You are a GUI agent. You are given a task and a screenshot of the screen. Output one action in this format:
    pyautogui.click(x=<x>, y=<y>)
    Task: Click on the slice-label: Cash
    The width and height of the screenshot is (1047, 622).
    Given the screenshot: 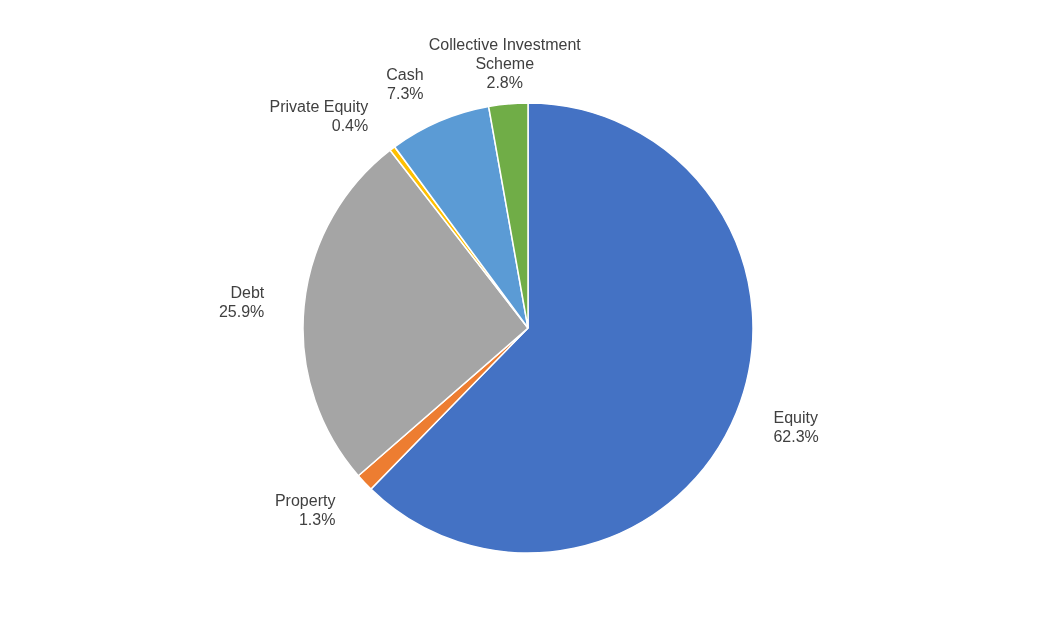 What is the action you would take?
    pyautogui.click(x=405, y=74)
    